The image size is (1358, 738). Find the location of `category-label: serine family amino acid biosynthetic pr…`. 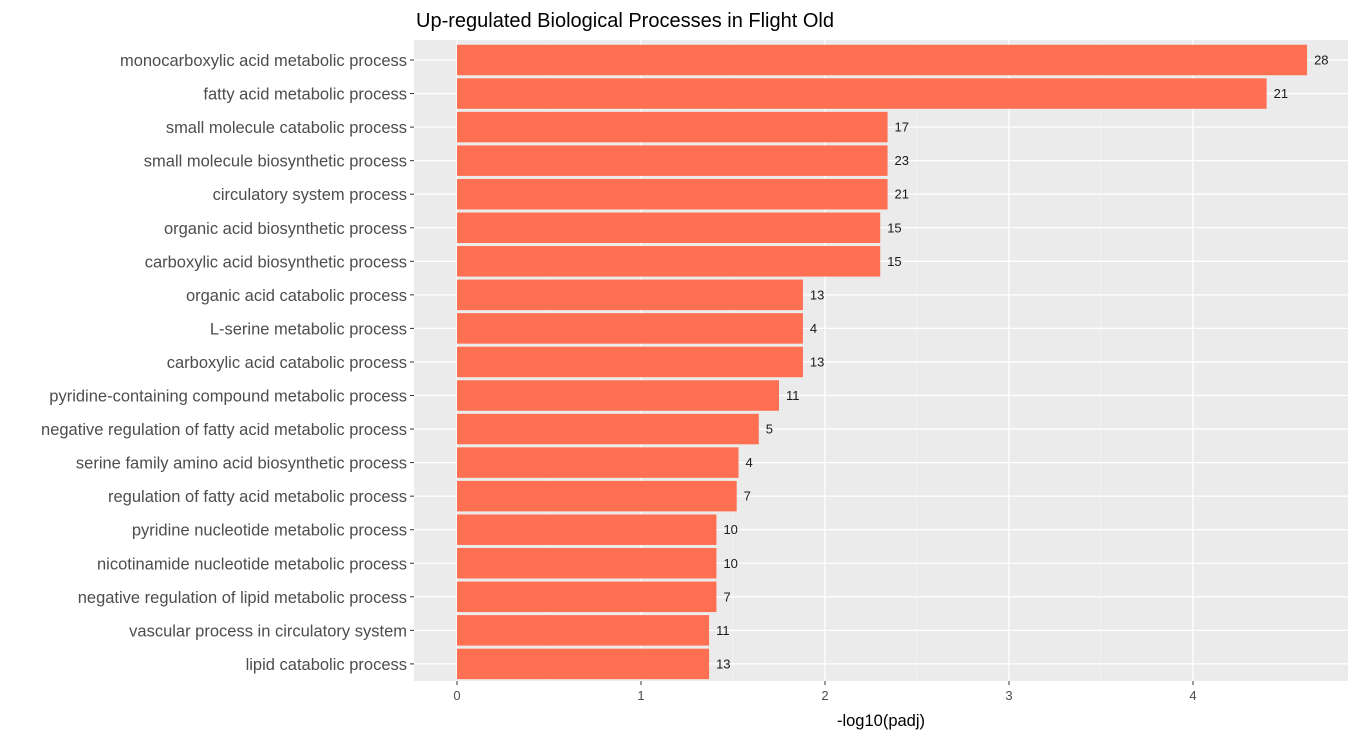

category-label: serine family amino acid biosynthetic pr… is located at coordinates (241, 464).